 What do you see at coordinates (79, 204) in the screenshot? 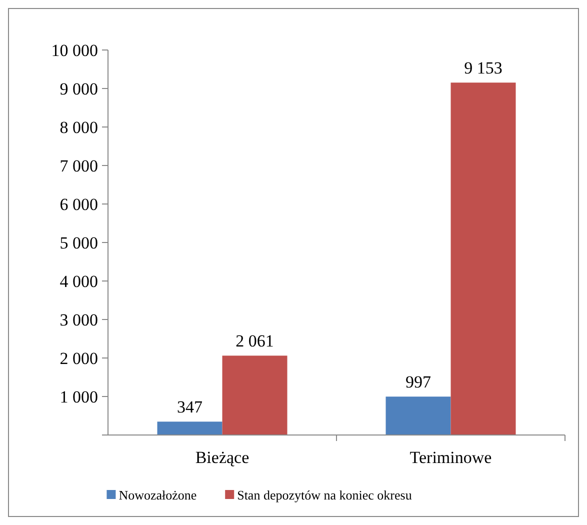
I see `y-tick-label: 6 000` at bounding box center [79, 204].